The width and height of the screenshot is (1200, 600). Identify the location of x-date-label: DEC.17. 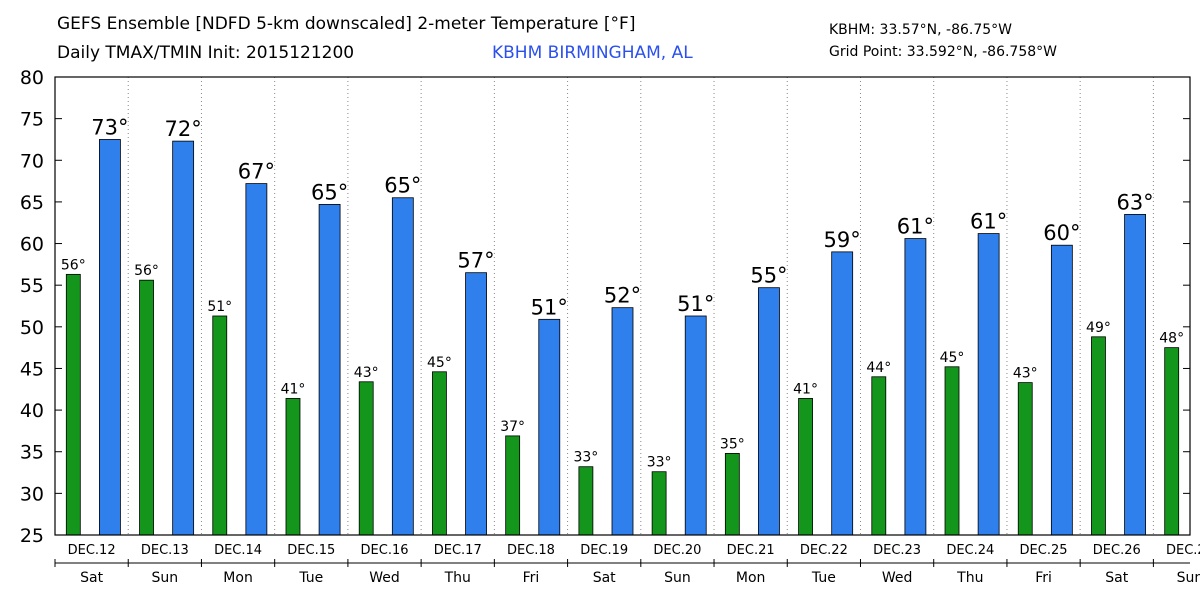
(458, 550).